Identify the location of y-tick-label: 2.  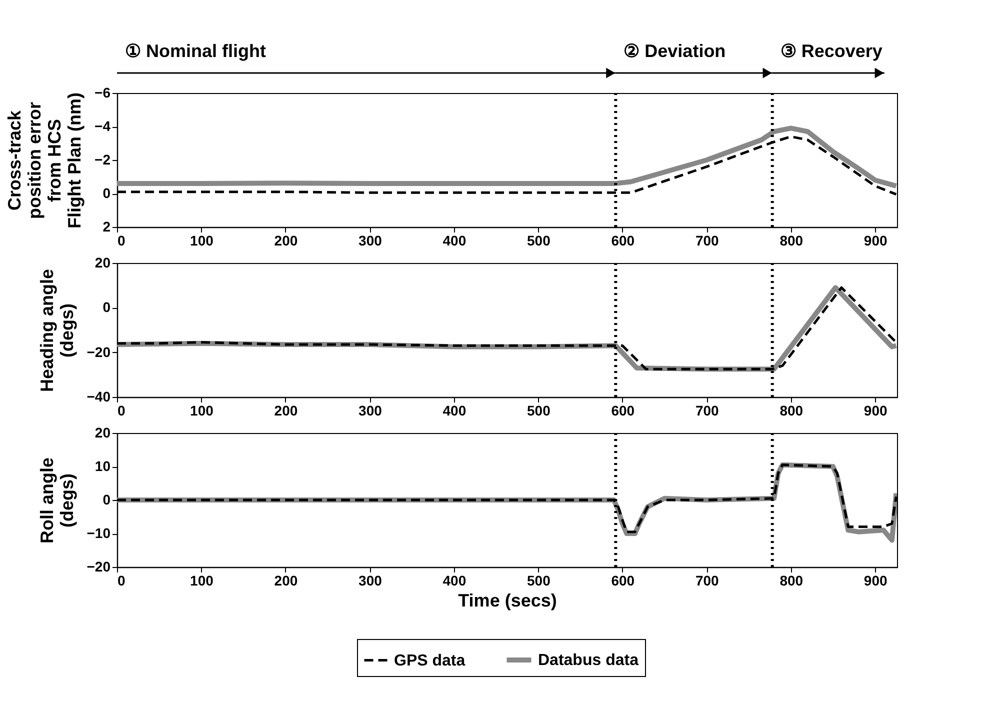
(106, 226).